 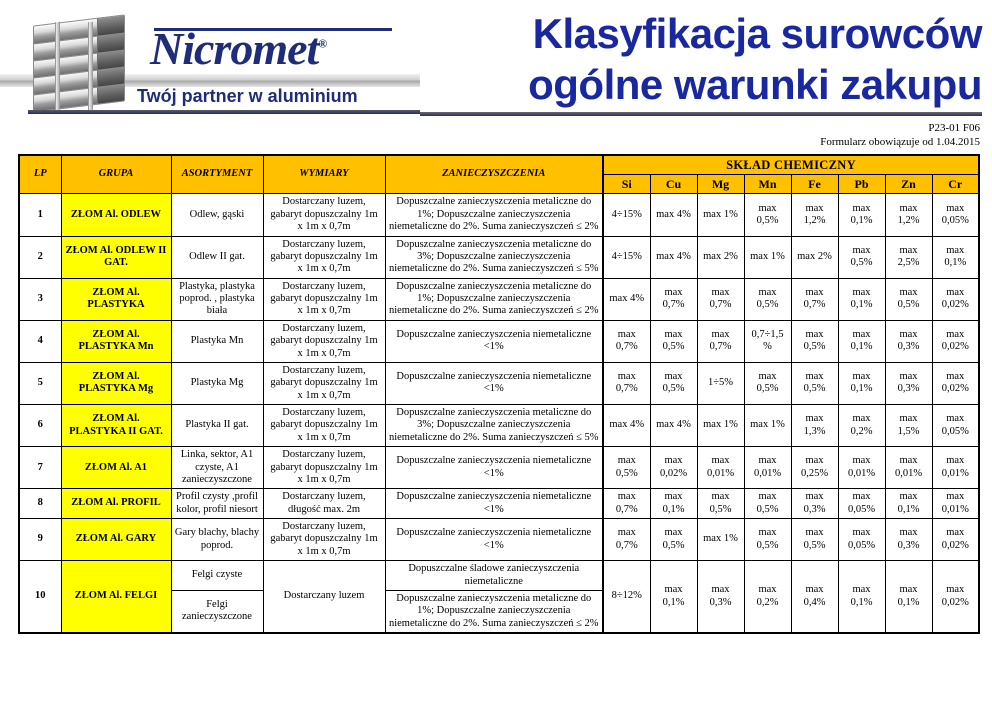 I want to click on cell-chem-zn: max 0,01%, so click(x=908, y=468).